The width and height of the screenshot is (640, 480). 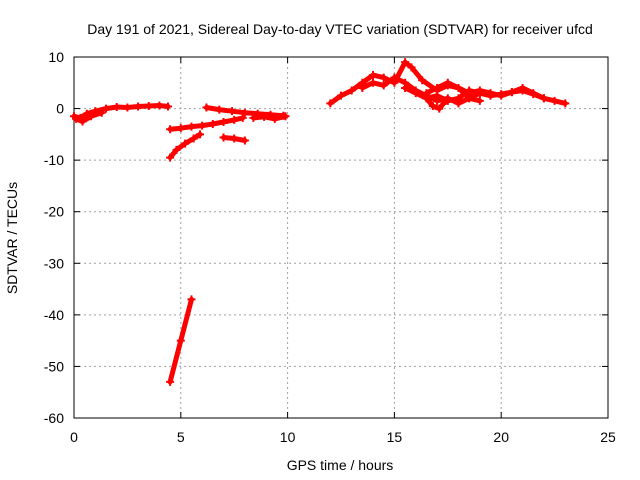 I want to click on y-tick-label: -50, so click(x=54, y=366).